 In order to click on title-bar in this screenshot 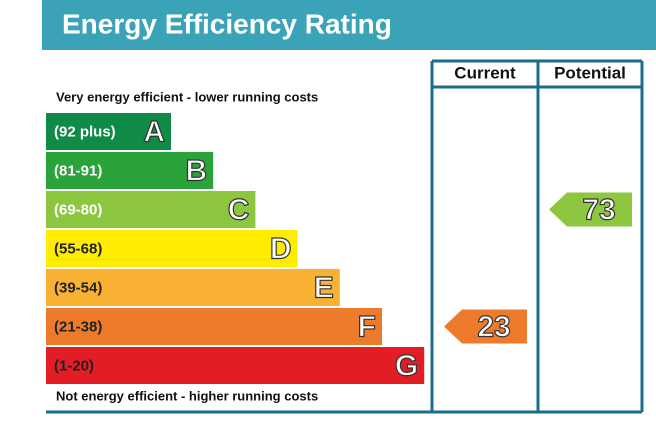, I will do `click(349, 25)`.